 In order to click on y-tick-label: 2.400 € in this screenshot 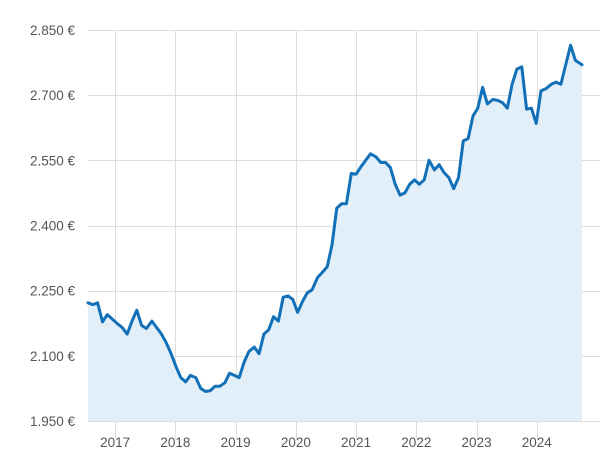, I will do `click(53, 226)`.